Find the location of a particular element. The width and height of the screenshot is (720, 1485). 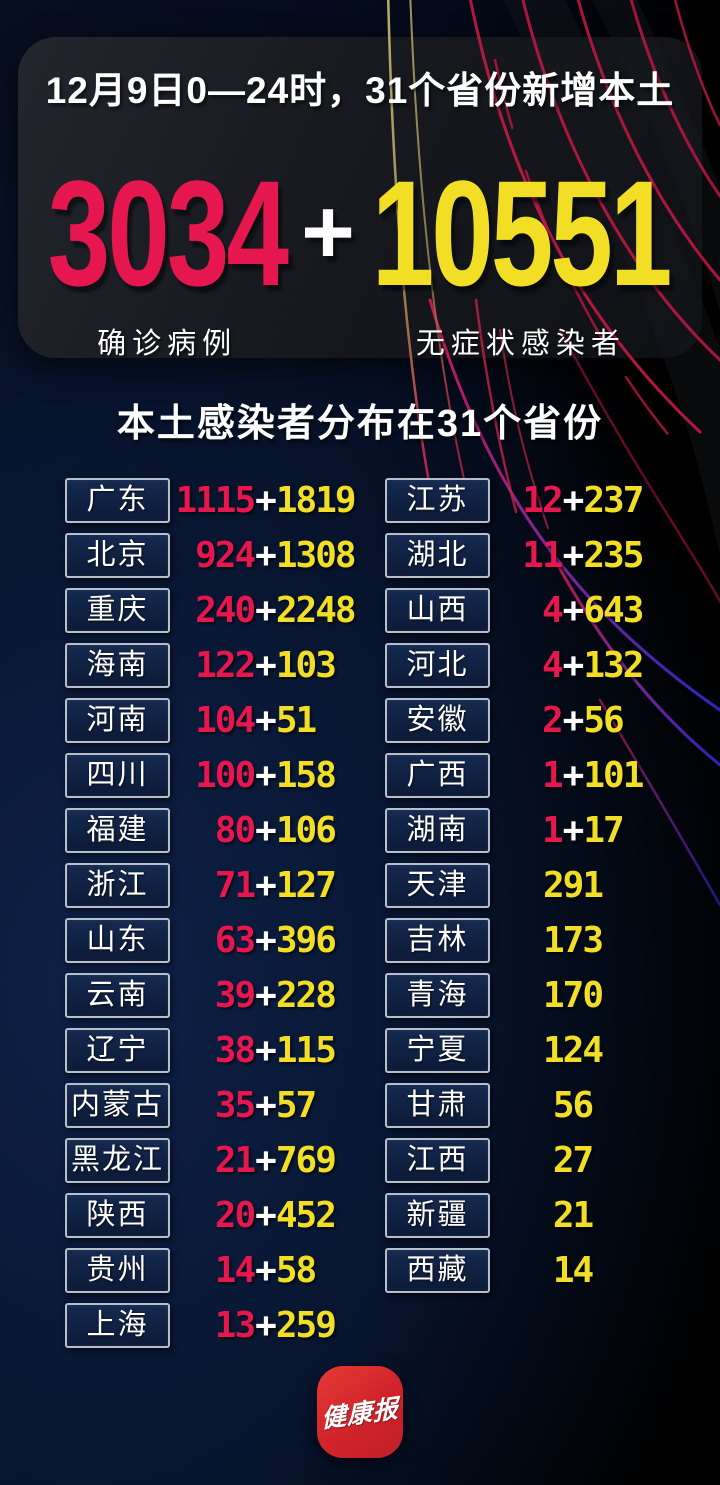

row-values: 1 +17 is located at coordinates (572, 830).